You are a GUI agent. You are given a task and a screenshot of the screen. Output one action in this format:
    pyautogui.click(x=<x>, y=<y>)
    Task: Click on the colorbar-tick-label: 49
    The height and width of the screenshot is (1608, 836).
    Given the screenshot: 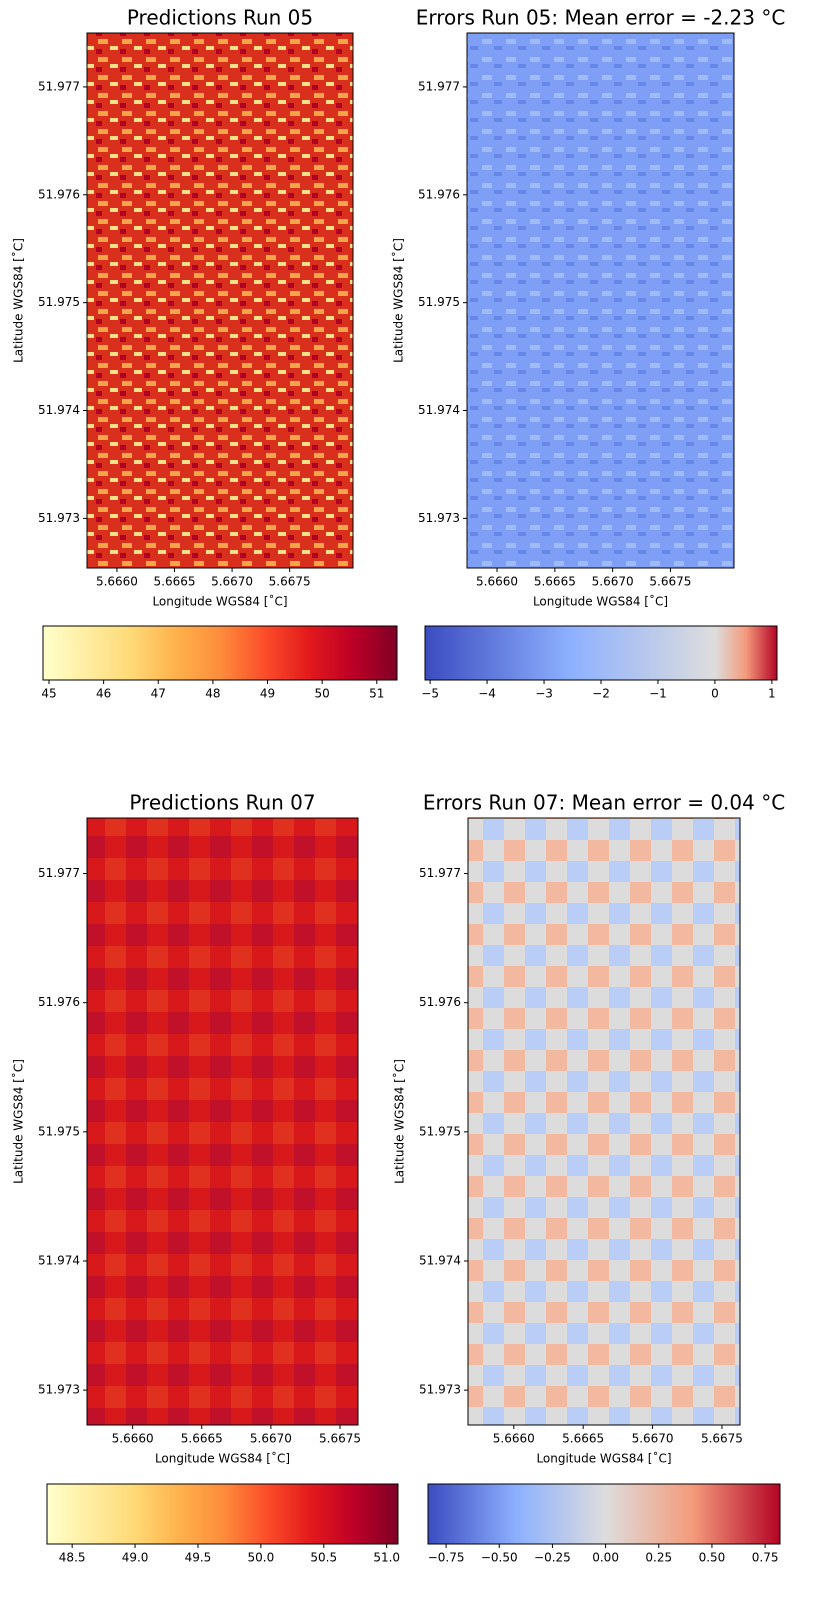 What is the action you would take?
    pyautogui.click(x=267, y=694)
    